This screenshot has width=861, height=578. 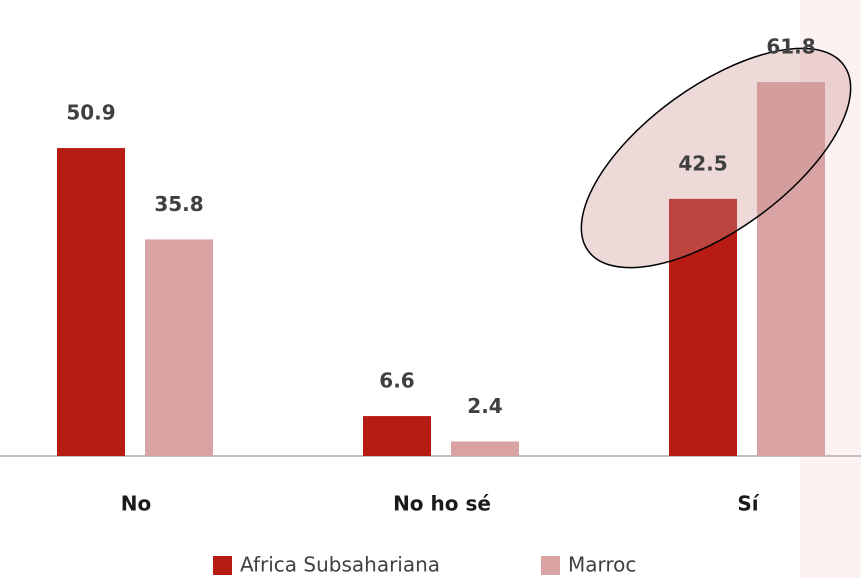 I want to click on data-label: 6.6, so click(x=396, y=381).